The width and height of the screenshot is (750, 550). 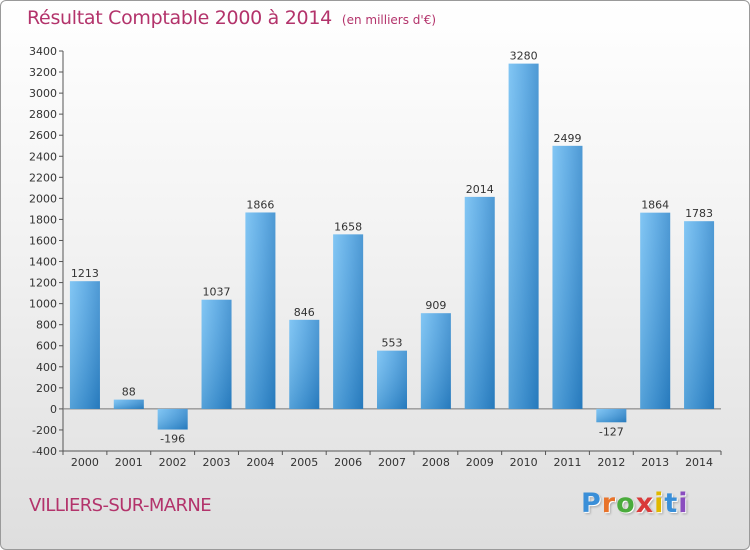 I want to click on y-tick-label: 600, so click(x=46, y=346).